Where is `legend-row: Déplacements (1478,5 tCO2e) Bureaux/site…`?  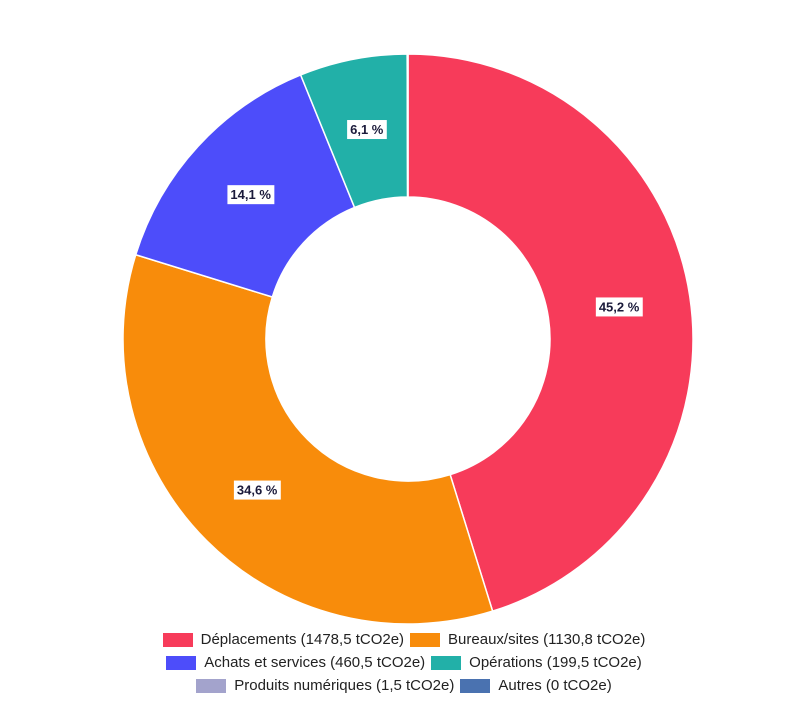 legend-row: Déplacements (1478,5 tCO2e) Bureaux/site… is located at coordinates (404, 639).